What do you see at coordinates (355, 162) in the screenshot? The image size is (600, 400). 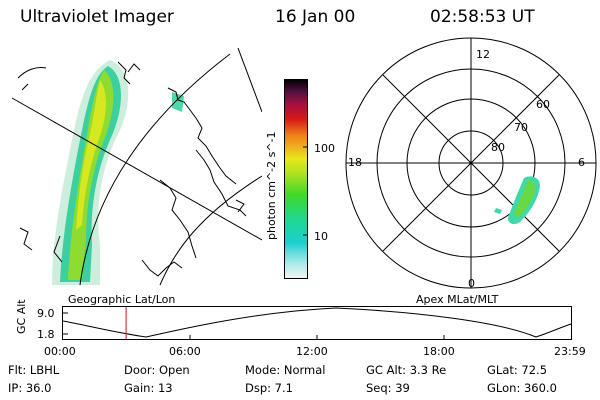 I see `mlt-label-18: 18` at bounding box center [355, 162].